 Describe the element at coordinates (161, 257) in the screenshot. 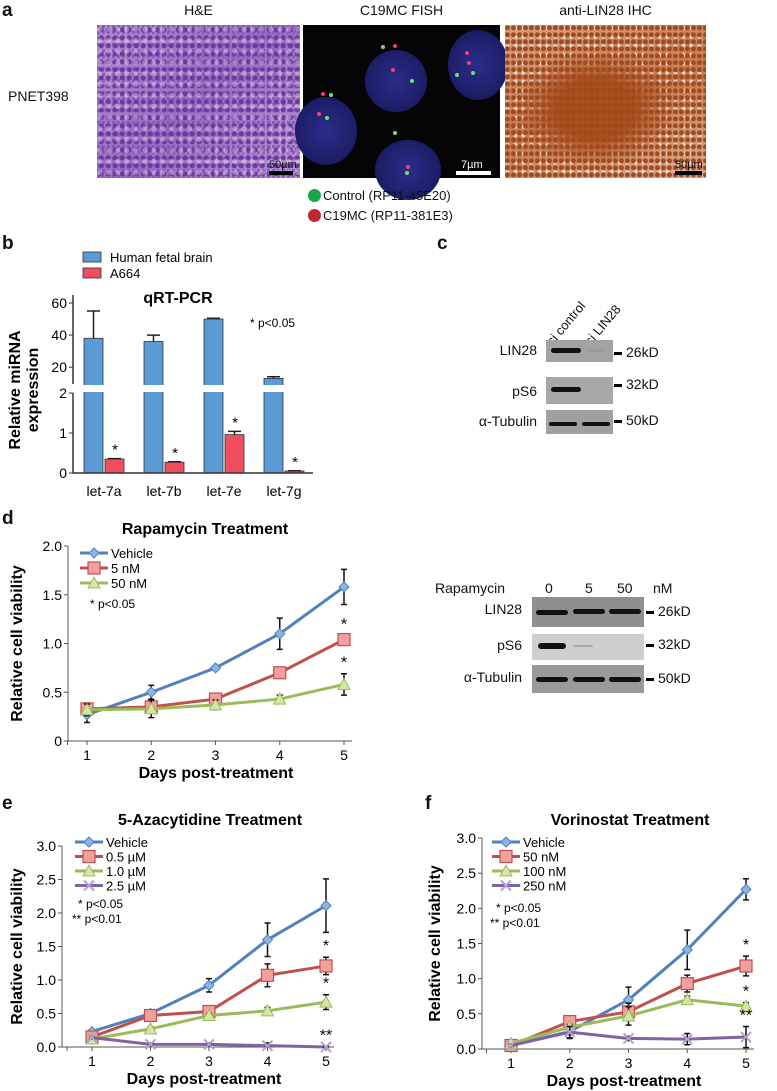

I see `legend-label: Human fetal brain` at that location.